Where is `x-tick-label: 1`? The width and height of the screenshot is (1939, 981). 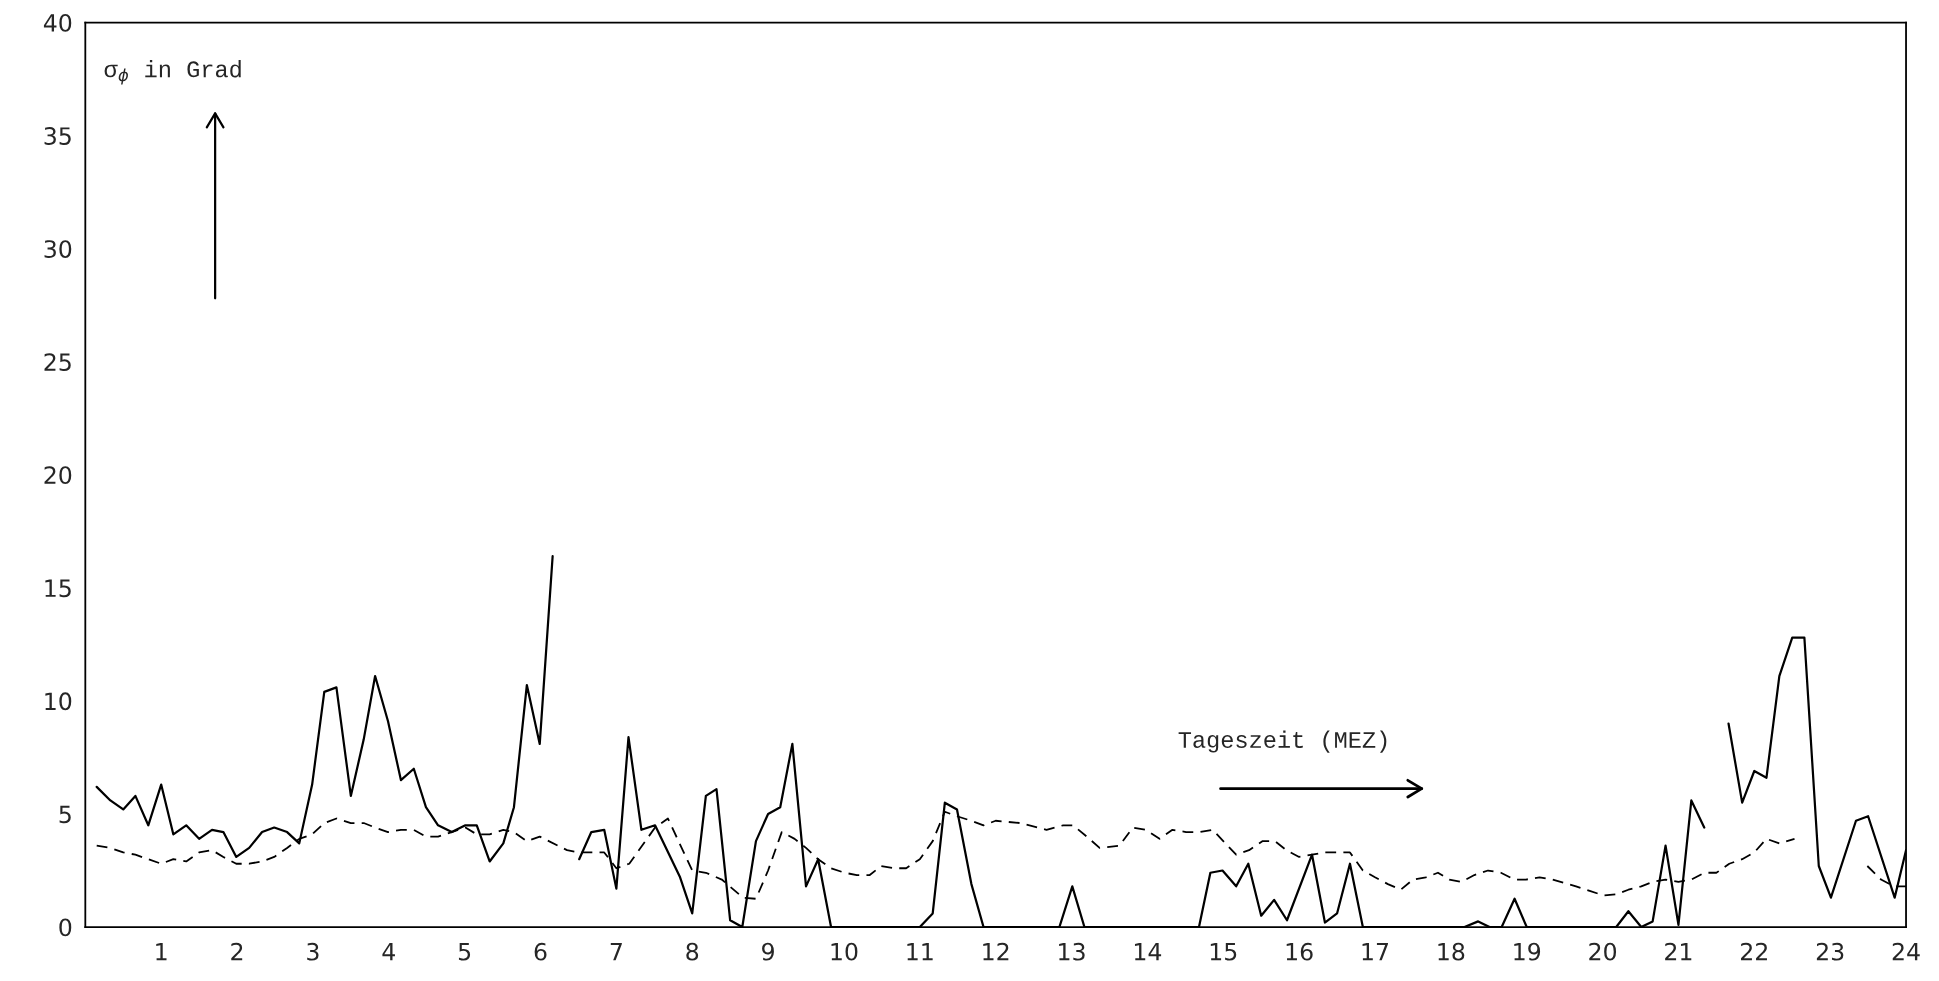
x-tick-label: 1 is located at coordinates (161, 952).